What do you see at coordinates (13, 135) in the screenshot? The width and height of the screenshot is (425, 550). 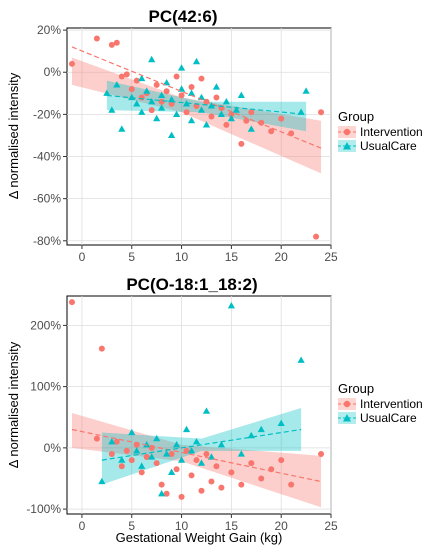 I see `panel-1-y-label: Δ normalised intensity` at bounding box center [13, 135].